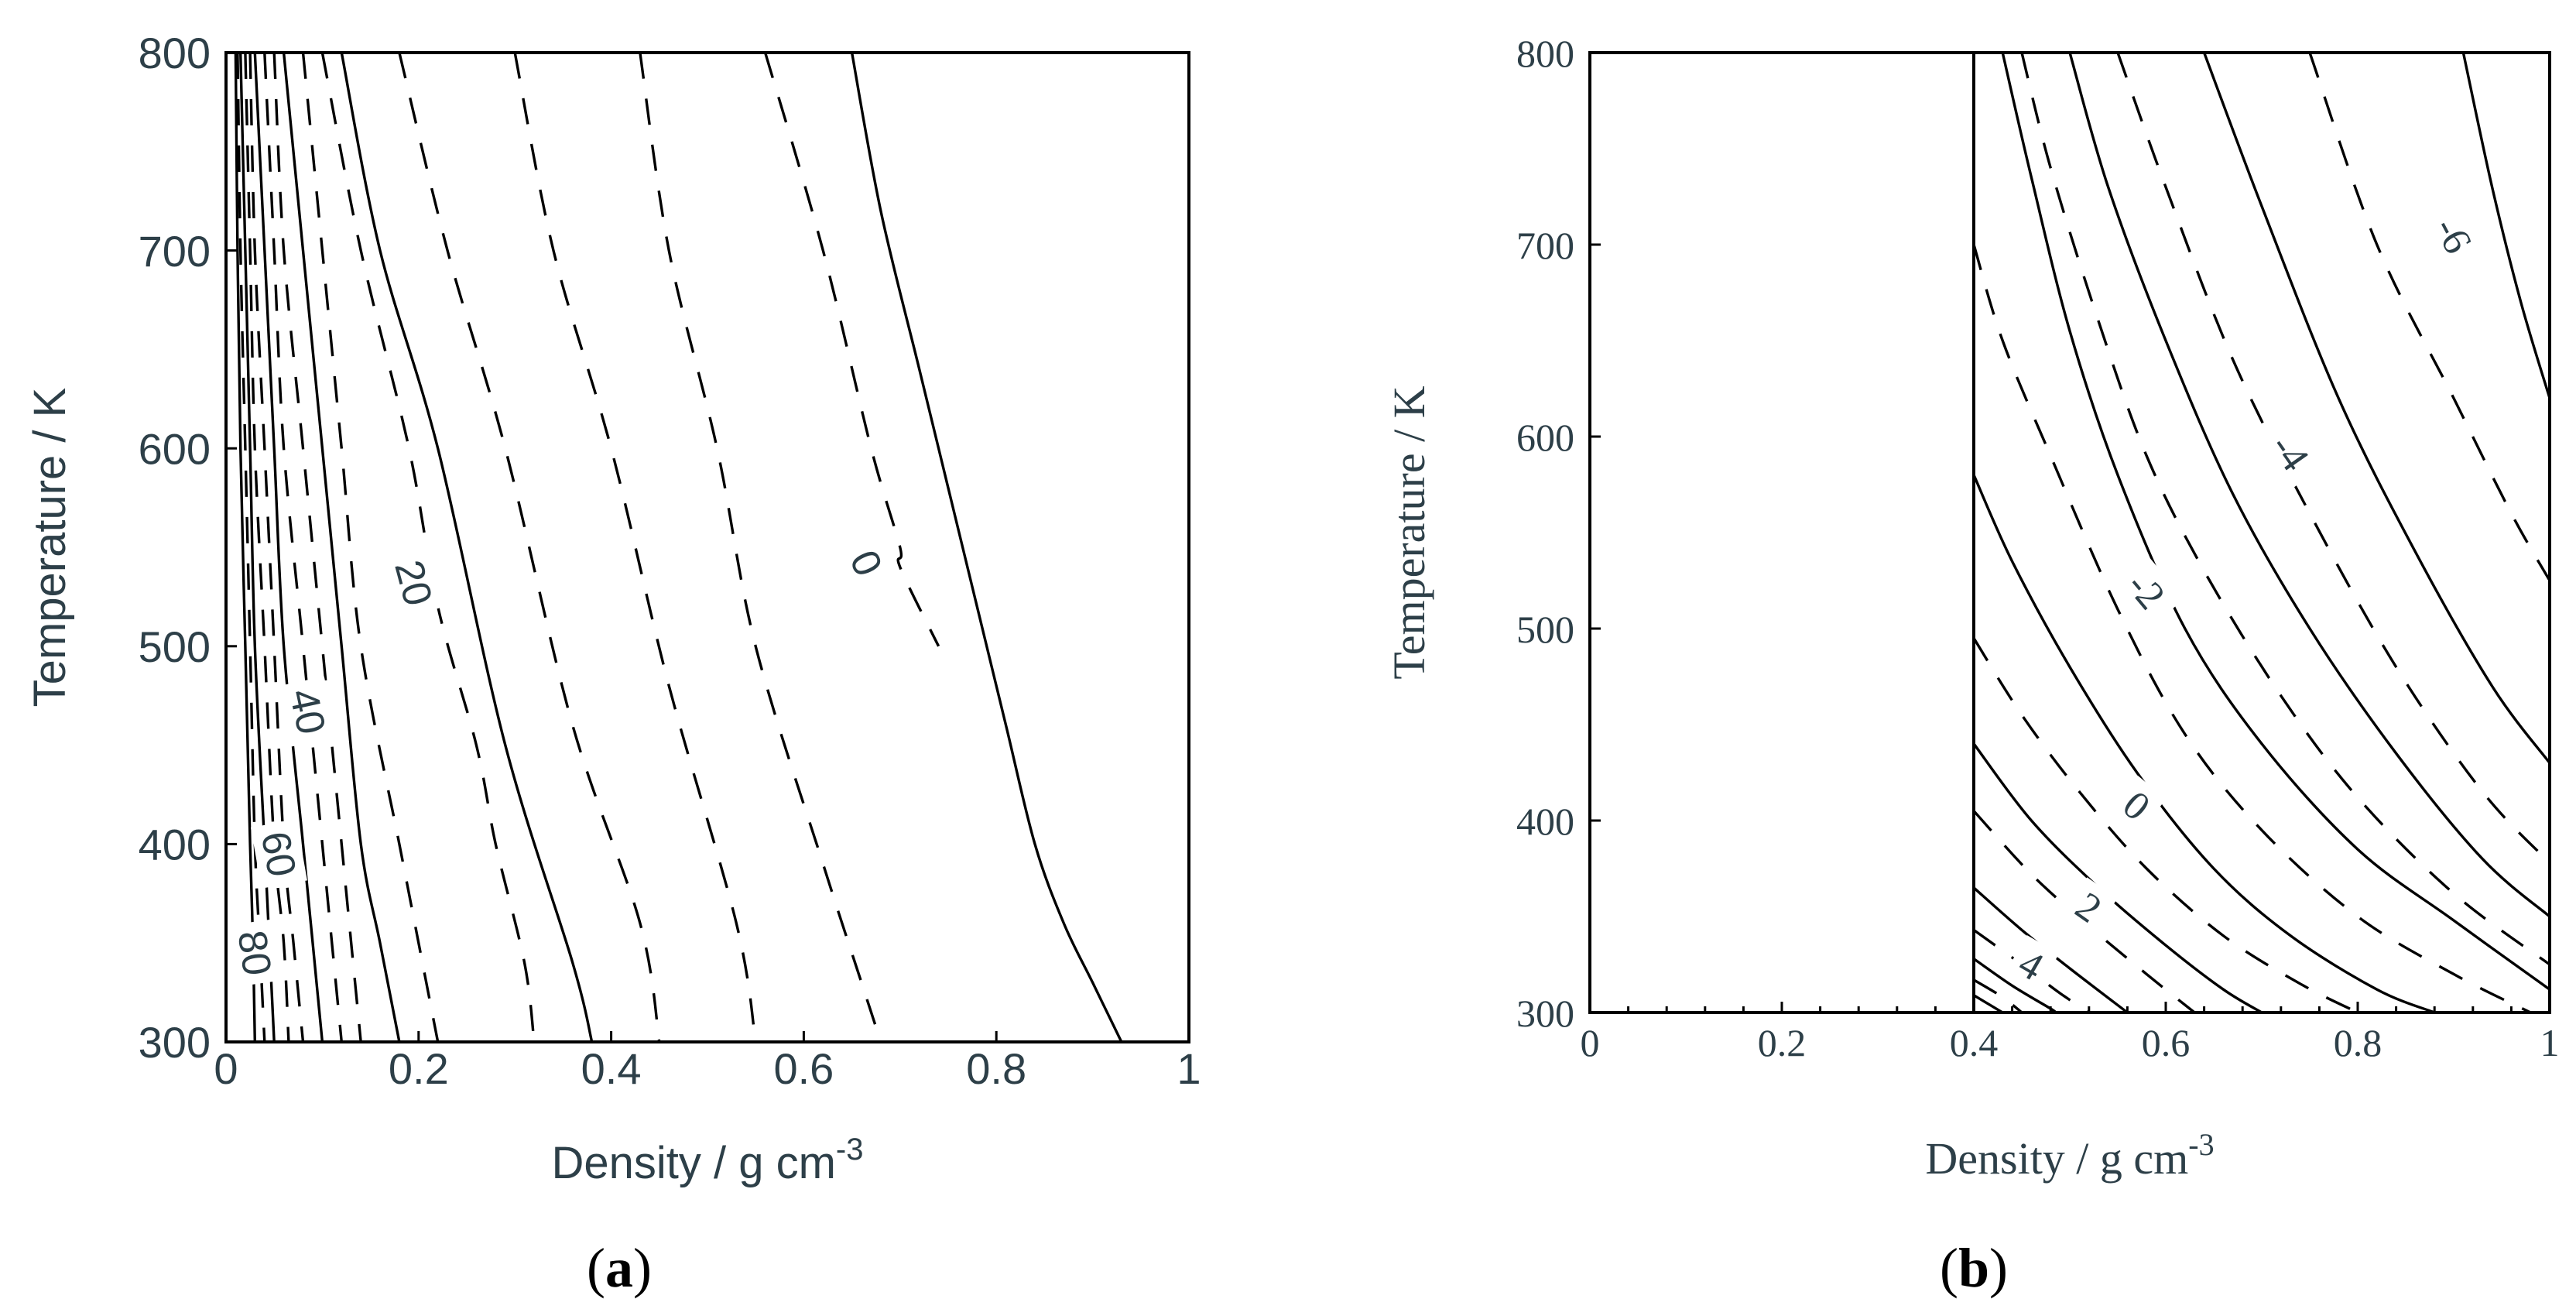 This screenshot has height=1309, width=2576. I want to click on panel-b-caption-letter: b, so click(1973, 1268).